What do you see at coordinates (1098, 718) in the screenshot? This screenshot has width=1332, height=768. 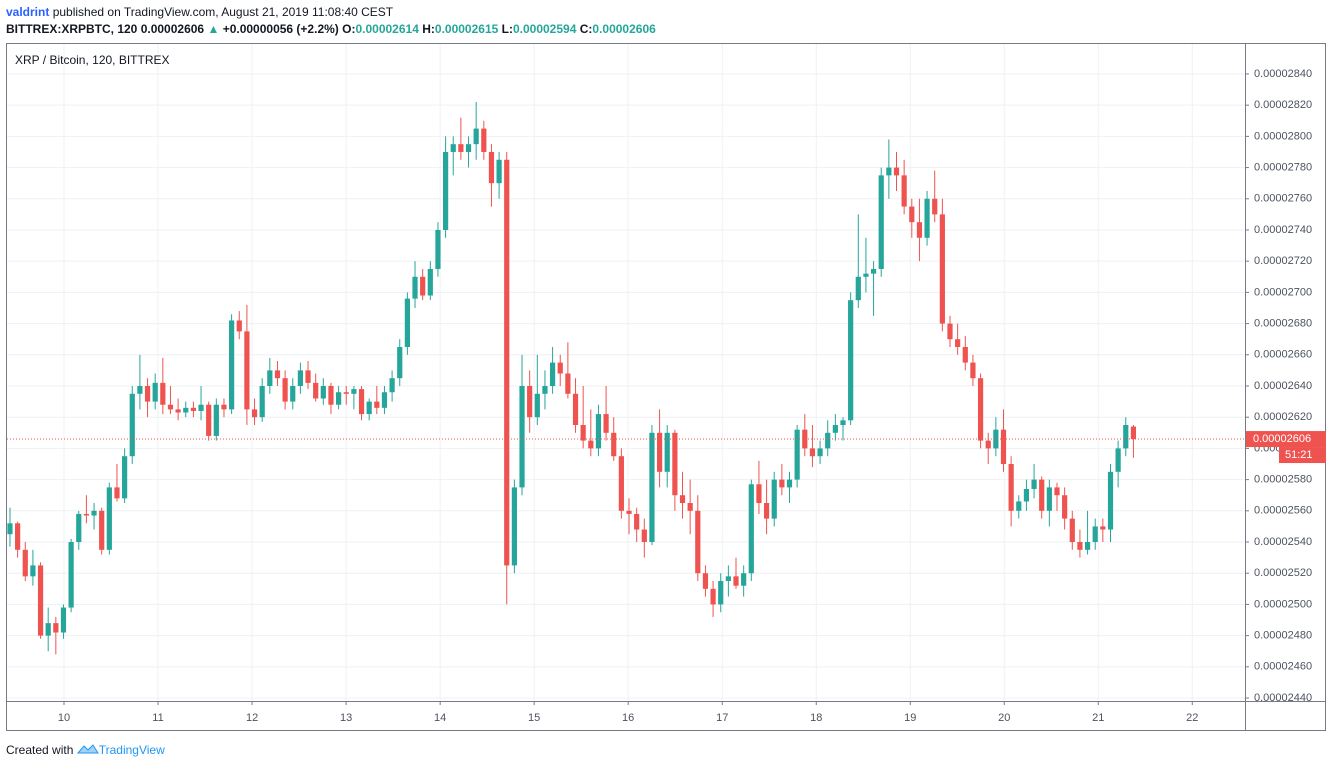 I see `x-tick-label: 21` at bounding box center [1098, 718].